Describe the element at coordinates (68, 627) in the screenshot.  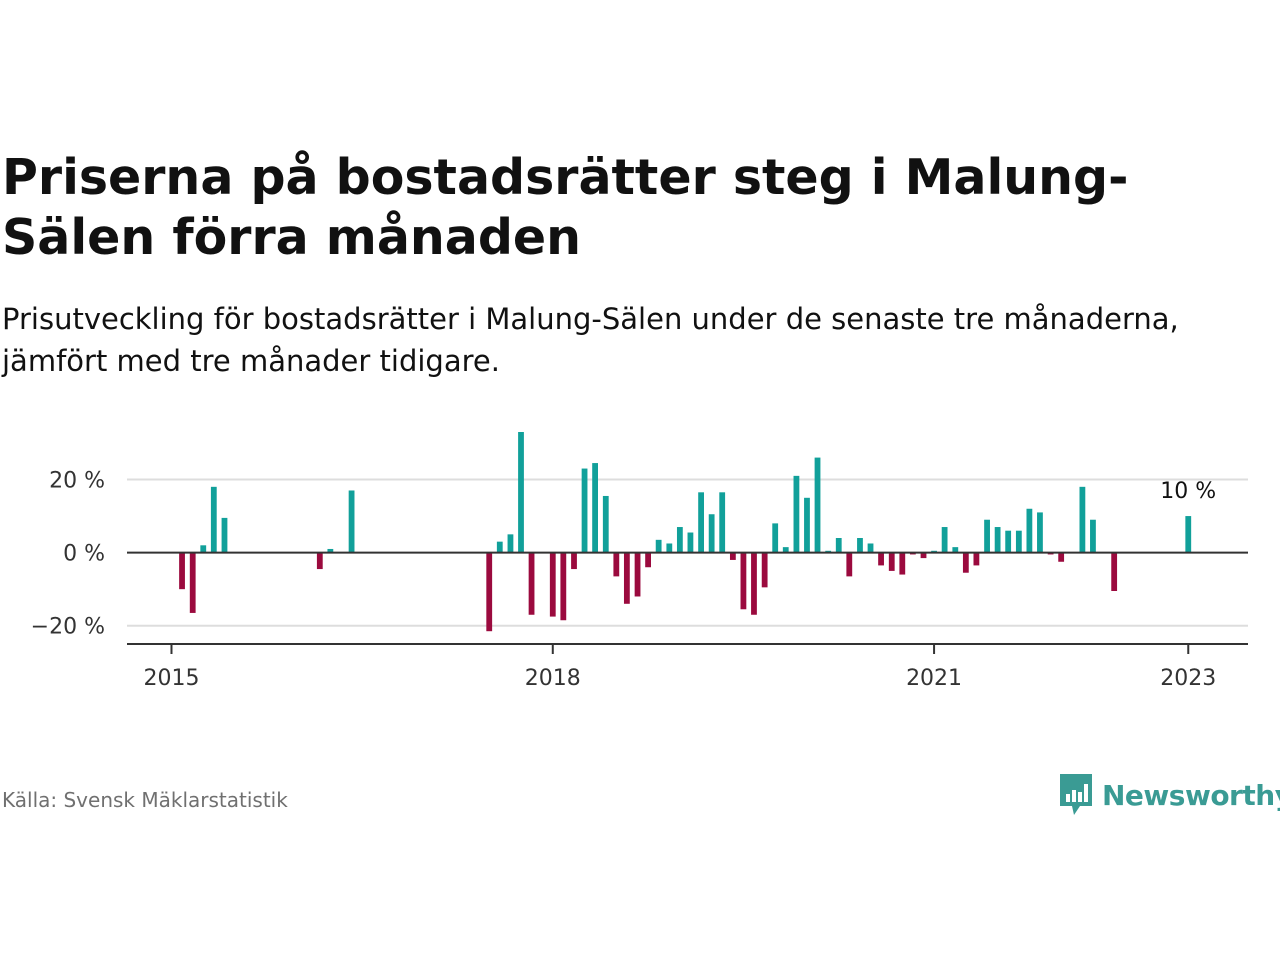
I see `y-tick-label: −20 %` at that location.